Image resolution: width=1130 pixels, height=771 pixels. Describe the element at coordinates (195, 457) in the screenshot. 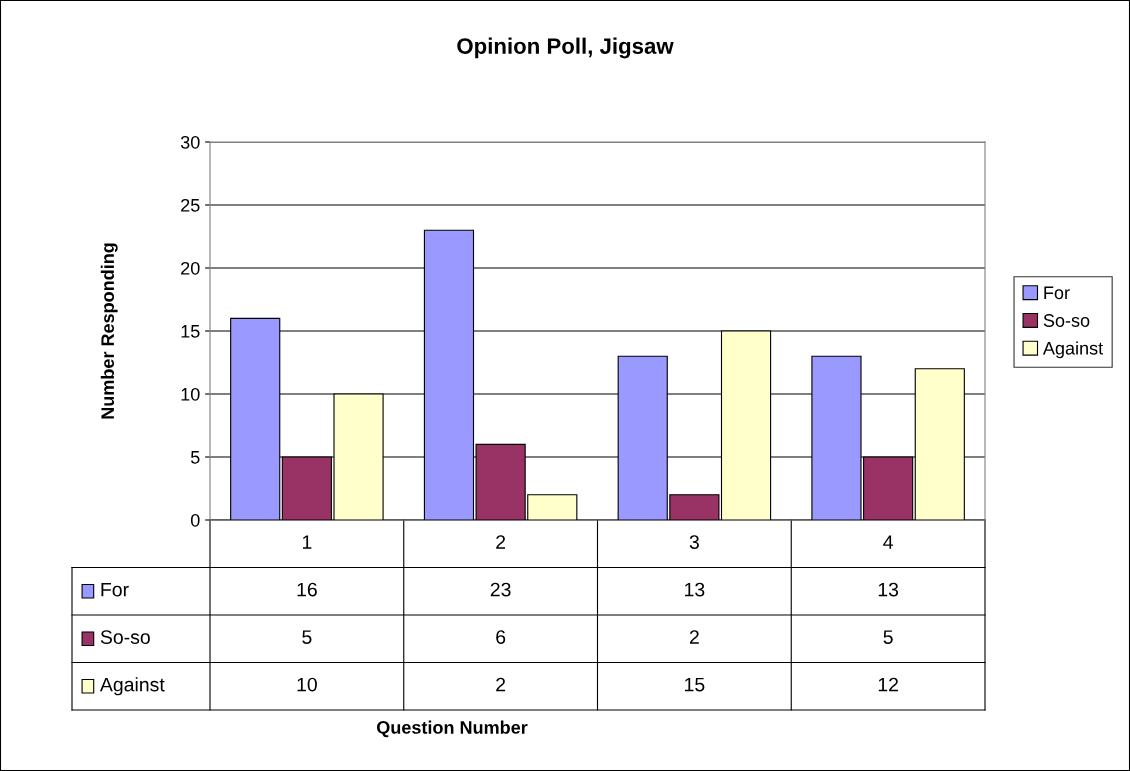

I see `y-tick-label: 5` at that location.